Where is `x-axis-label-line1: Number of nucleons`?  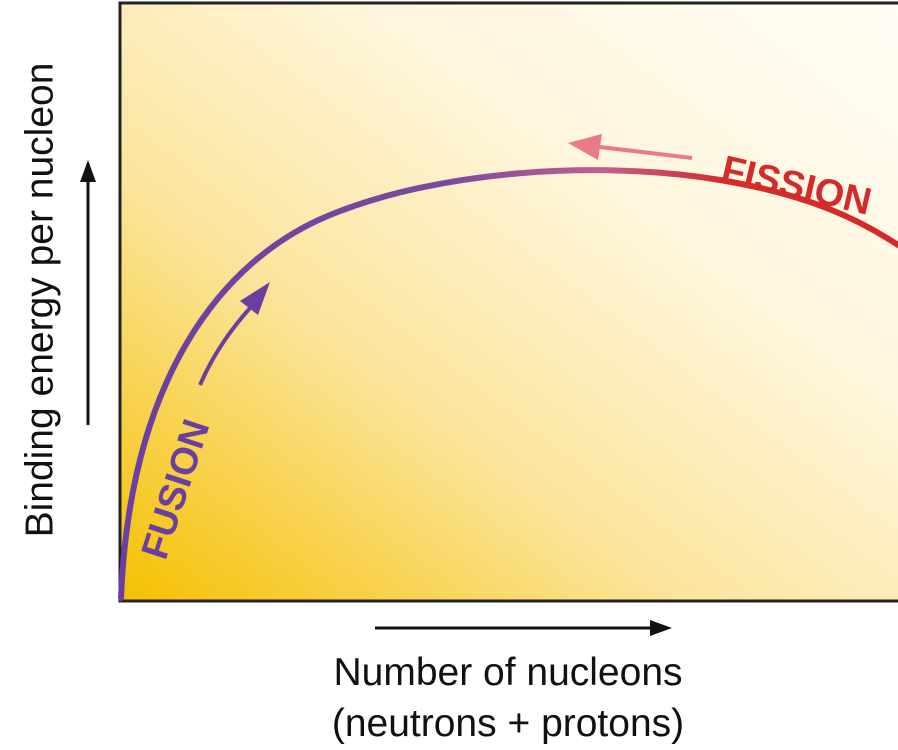 x-axis-label-line1: Number of nucleons is located at coordinates (507, 672).